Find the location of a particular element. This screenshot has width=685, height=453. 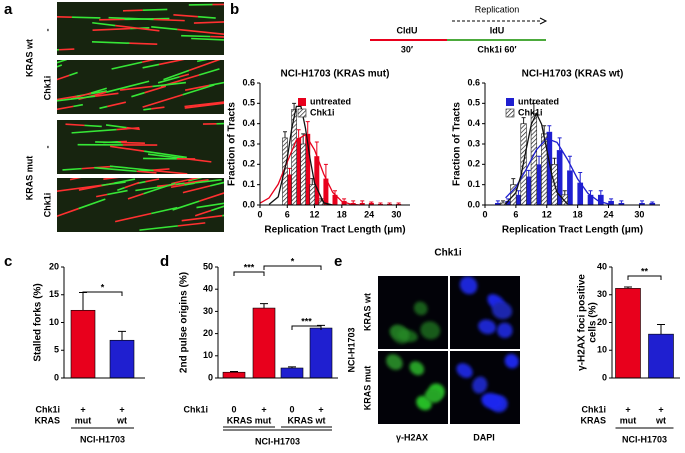

y-tick-label: 0.1 is located at coordinates (248, 184).